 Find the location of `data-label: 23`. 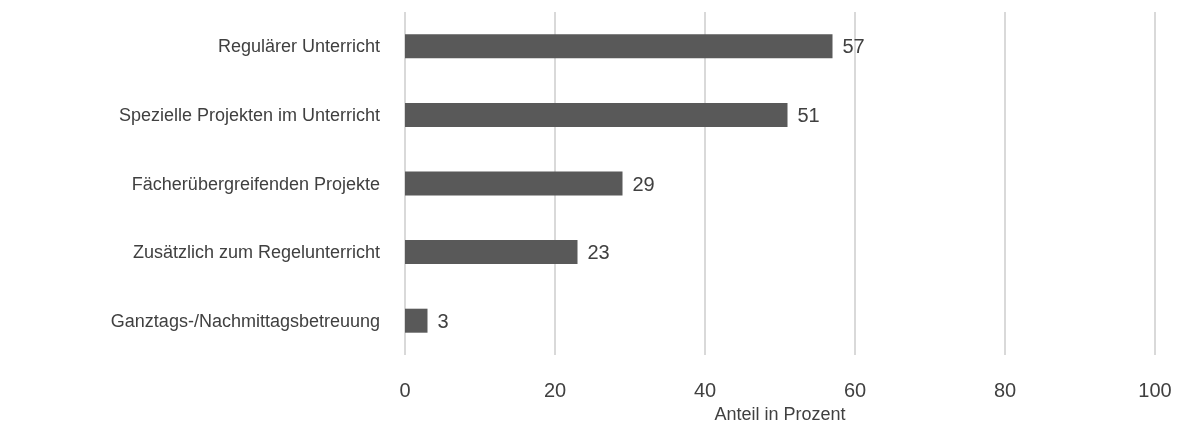

data-label: 23 is located at coordinates (598, 252).